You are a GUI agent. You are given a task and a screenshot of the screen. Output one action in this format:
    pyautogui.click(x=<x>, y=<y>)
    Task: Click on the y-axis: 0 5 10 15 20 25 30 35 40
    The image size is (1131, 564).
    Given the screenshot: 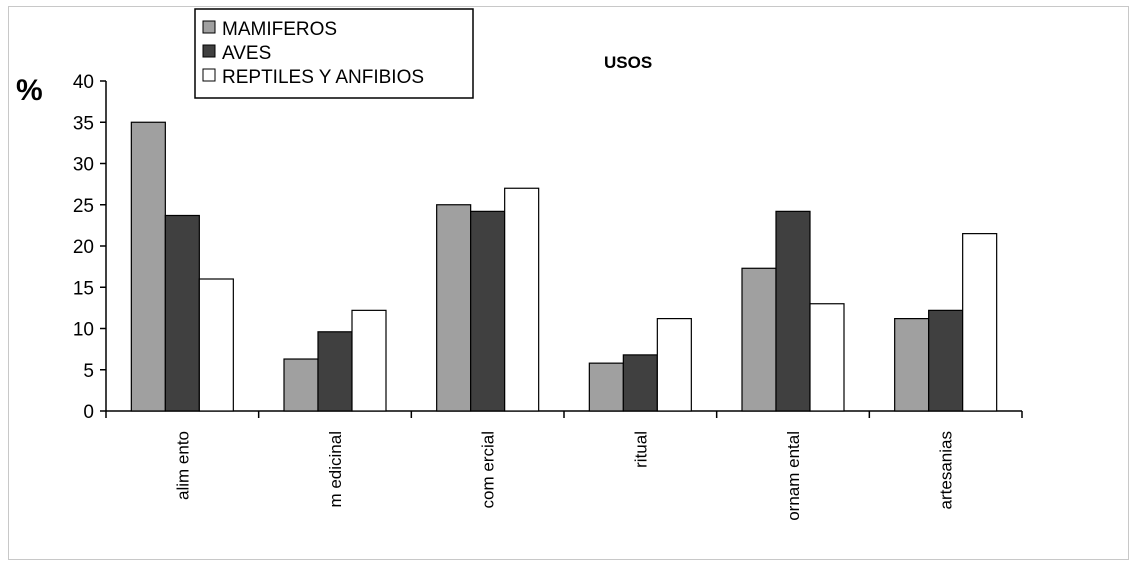 What is the action you would take?
    pyautogui.click(x=90, y=247)
    